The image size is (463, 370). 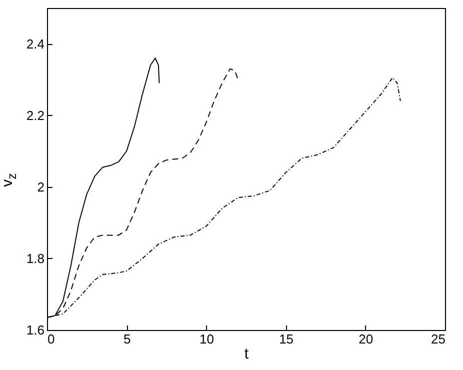 What do you see at coordinates (286, 339) in the screenshot?
I see `x-tick-label: 15` at bounding box center [286, 339].